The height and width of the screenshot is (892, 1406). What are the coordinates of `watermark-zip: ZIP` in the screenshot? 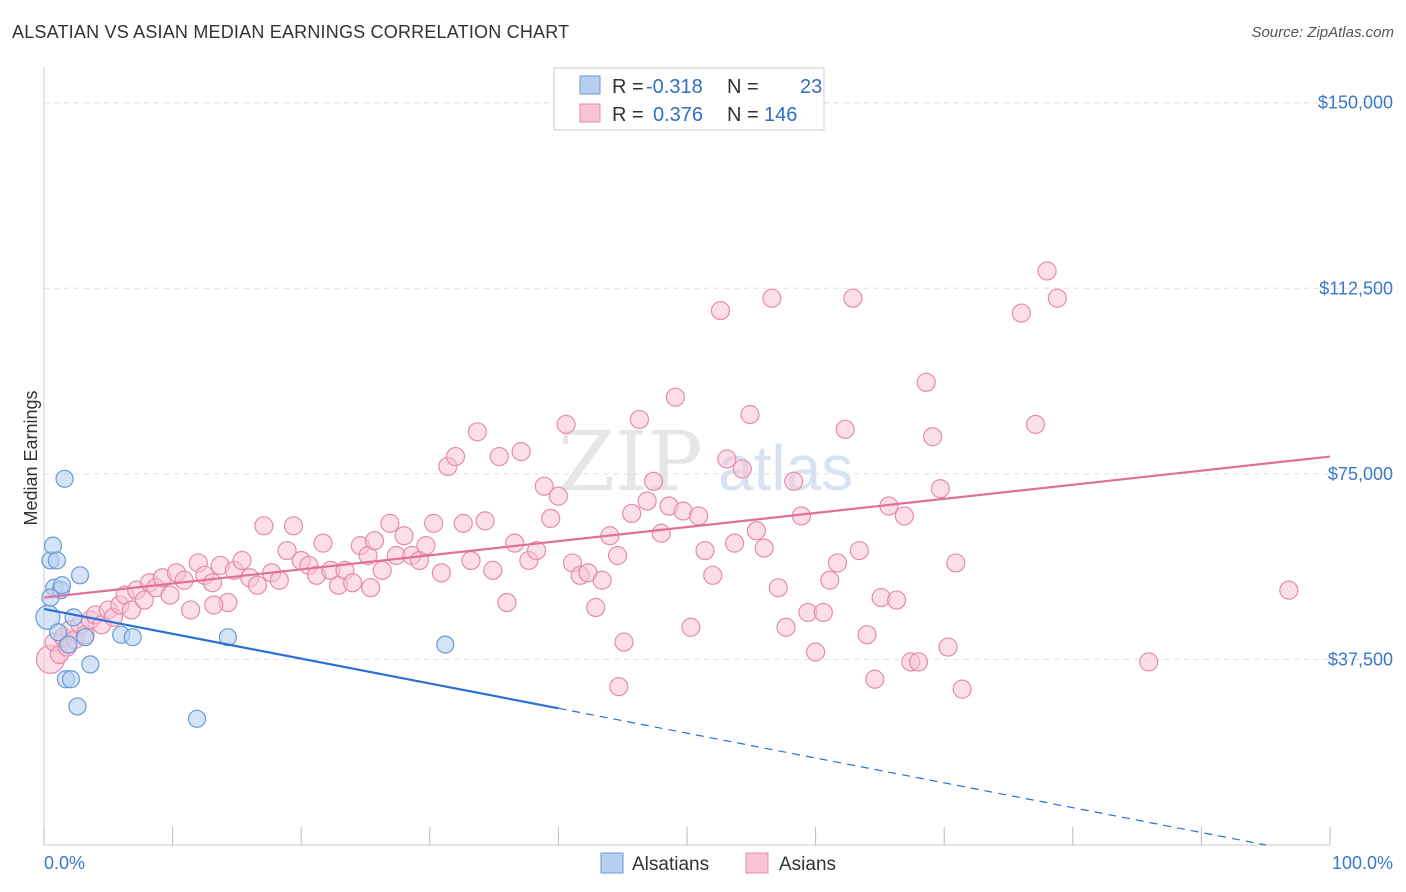 It's located at (630, 462).